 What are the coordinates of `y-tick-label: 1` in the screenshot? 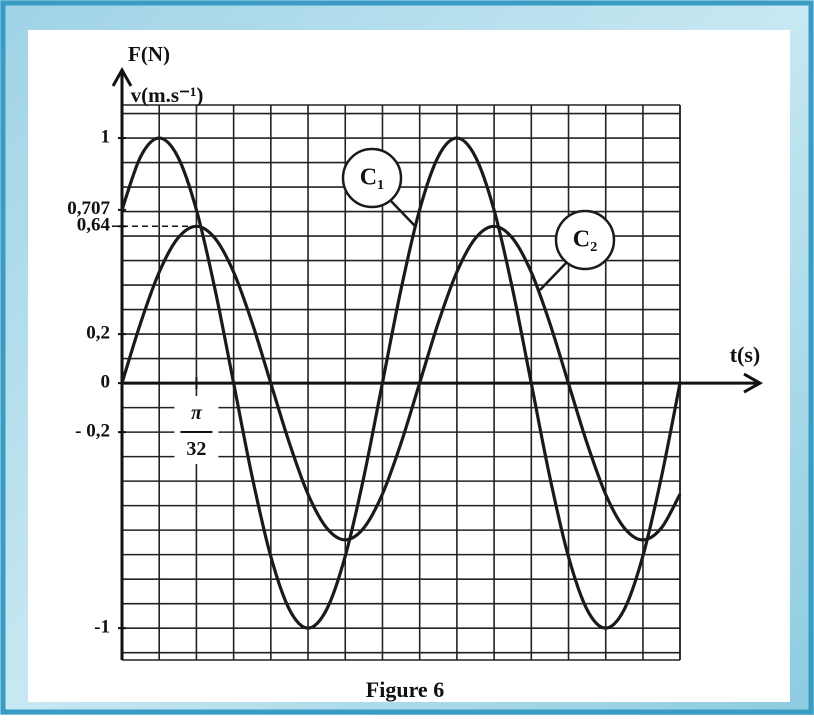 It's located at (106, 136).